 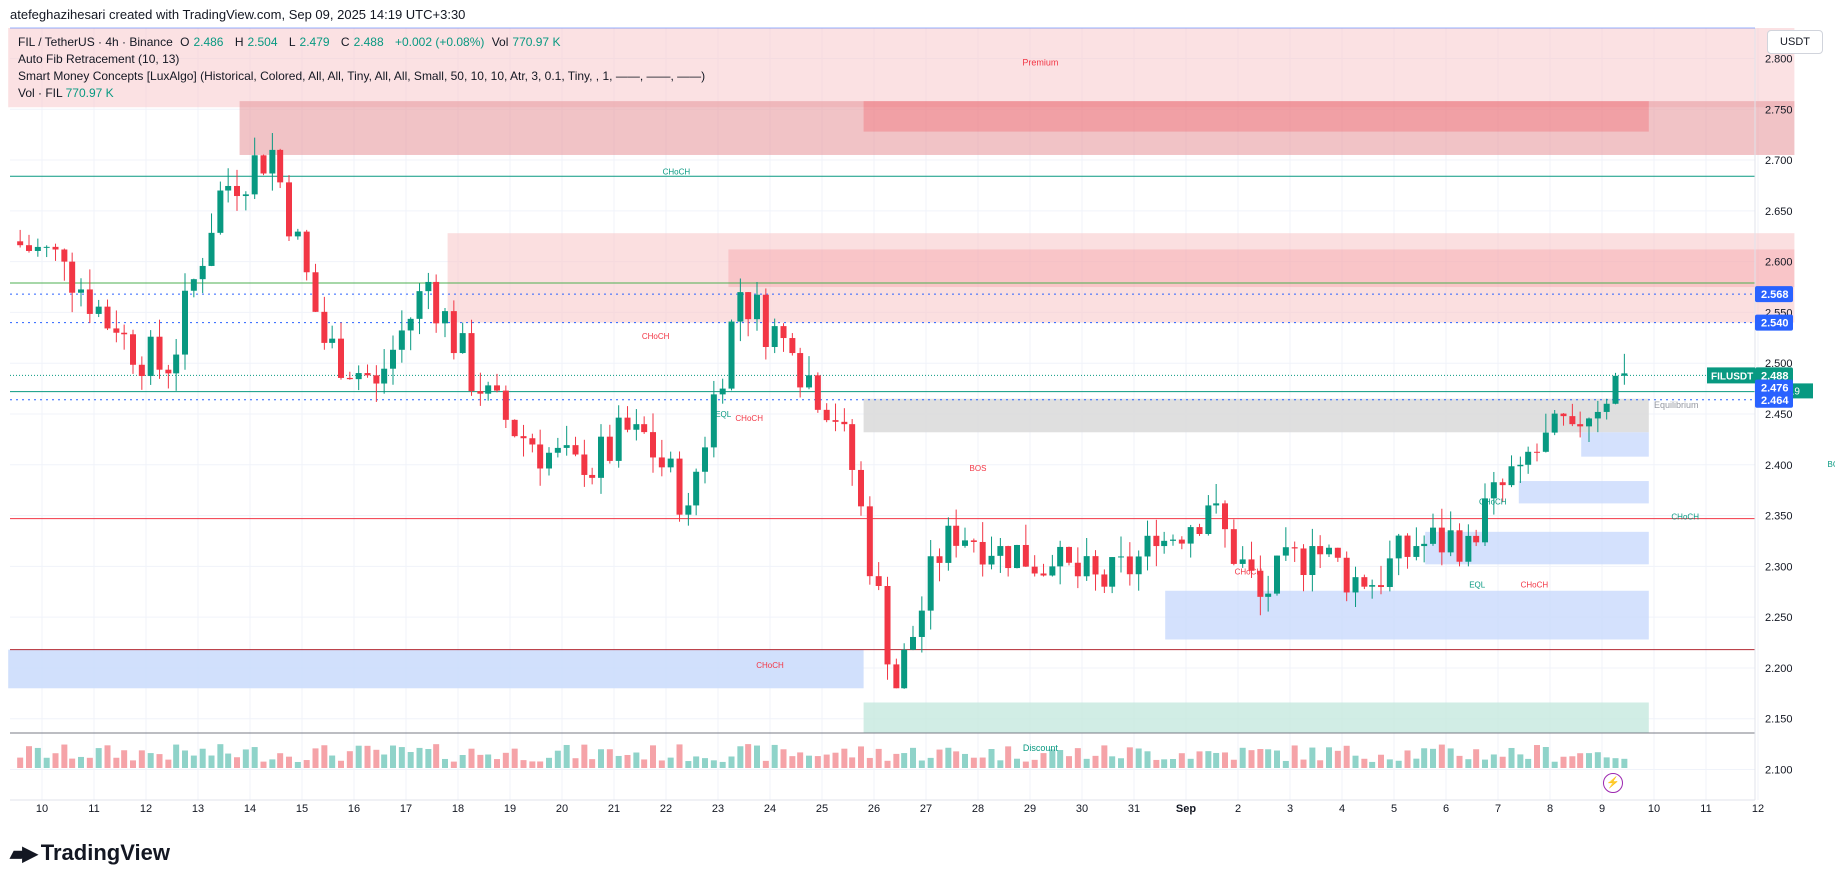 I want to click on price-tag-bg, so click(x=1774, y=375).